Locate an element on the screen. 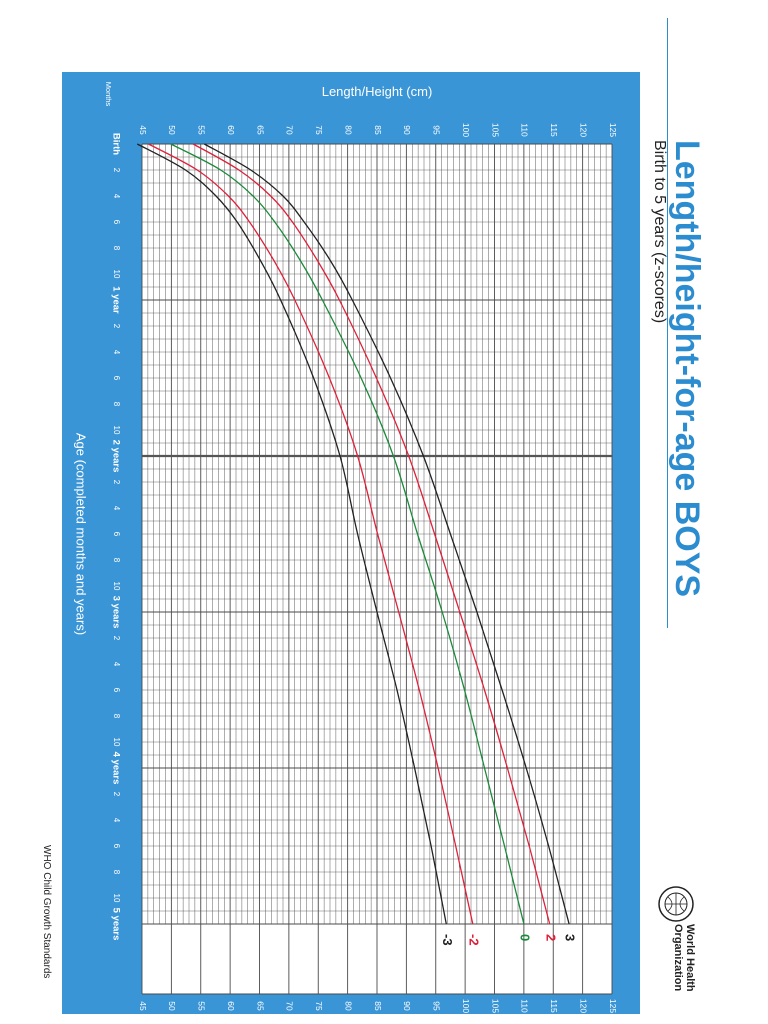 The image size is (768, 1024). y-tick-bottom: 80 is located at coordinates (348, 1006).